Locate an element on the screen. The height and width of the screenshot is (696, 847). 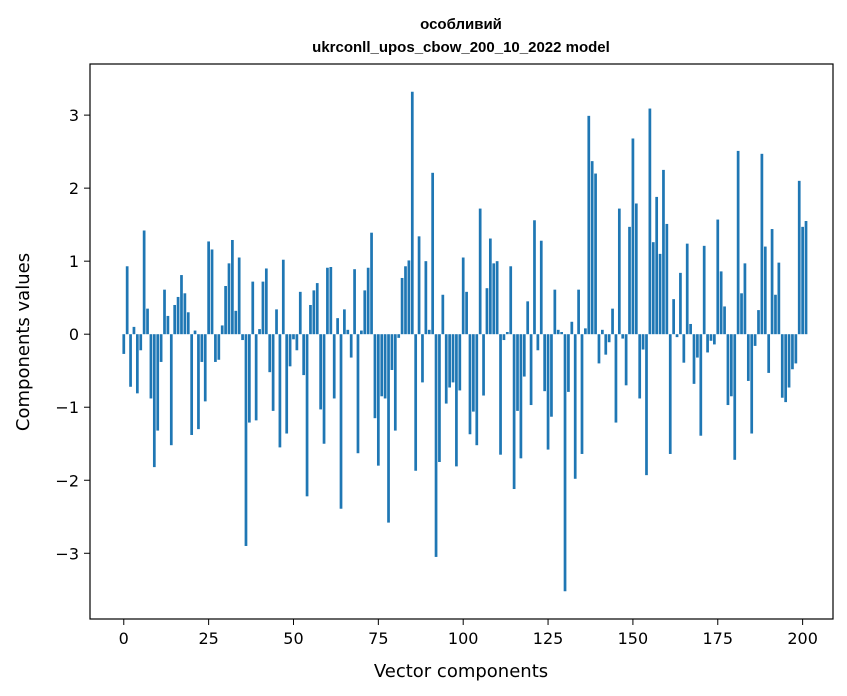
x-axis-label: Vector components is located at coordinates (461, 671).